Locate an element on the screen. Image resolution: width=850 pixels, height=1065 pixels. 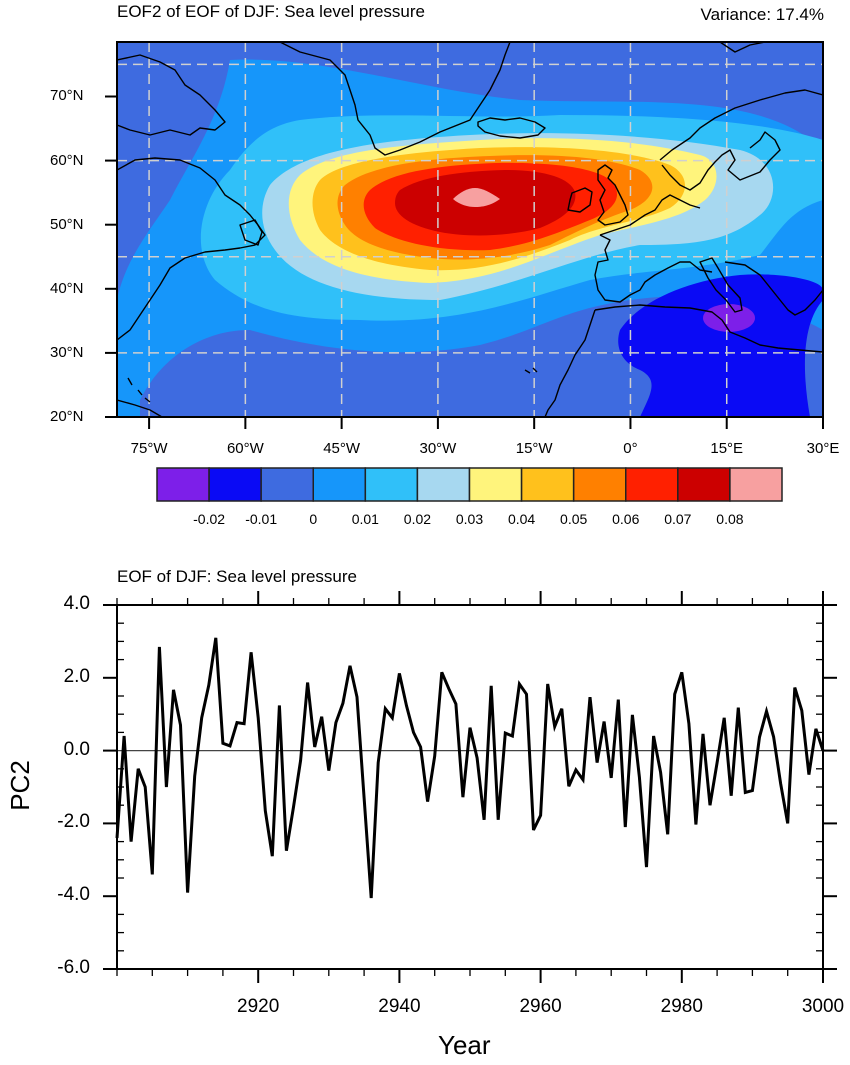
colorbar-level-label: 0.06 is located at coordinates (626, 519).